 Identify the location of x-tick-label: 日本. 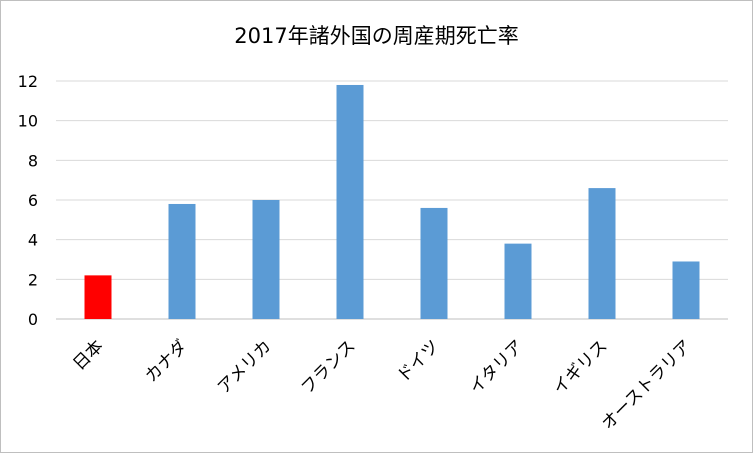
(88, 355).